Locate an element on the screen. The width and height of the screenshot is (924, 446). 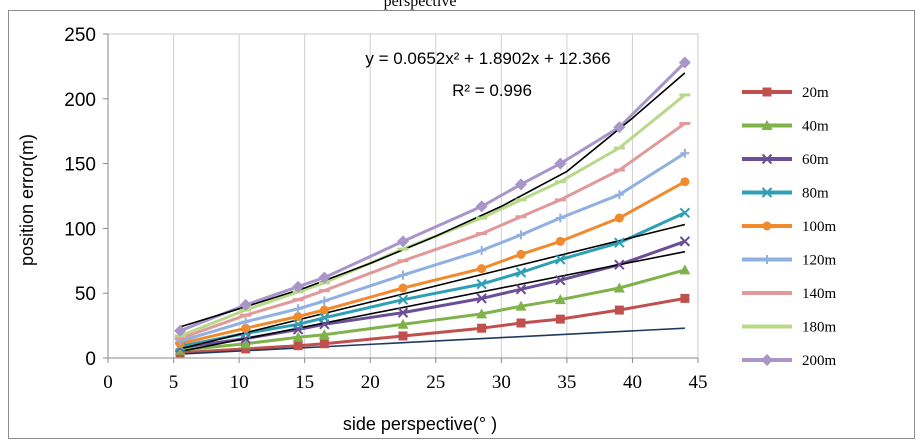
x-tick-label: 20 is located at coordinates (370, 382).